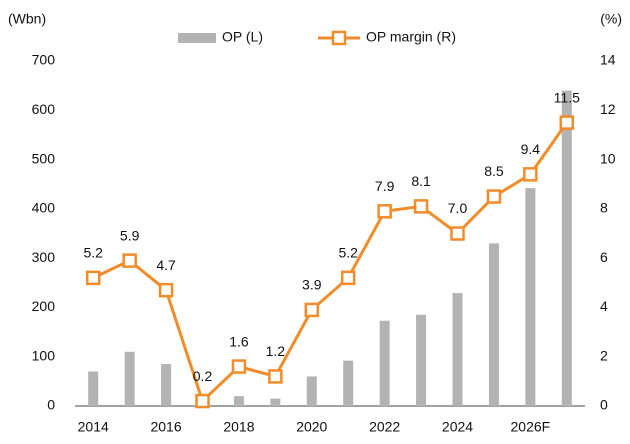  What do you see at coordinates (604, 405) in the screenshot?
I see `y2-tick-label: 0` at bounding box center [604, 405].